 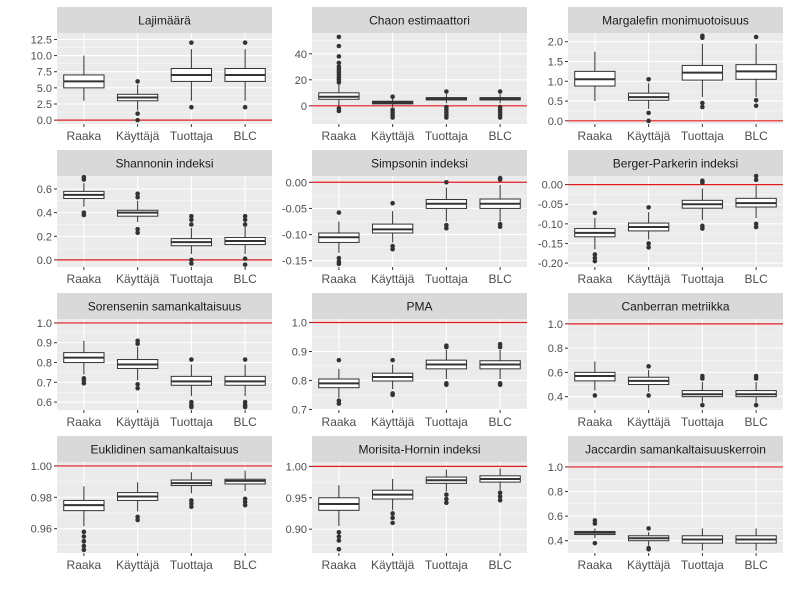 I want to click on y-tick-label: 0.00, so click(x=552, y=186).